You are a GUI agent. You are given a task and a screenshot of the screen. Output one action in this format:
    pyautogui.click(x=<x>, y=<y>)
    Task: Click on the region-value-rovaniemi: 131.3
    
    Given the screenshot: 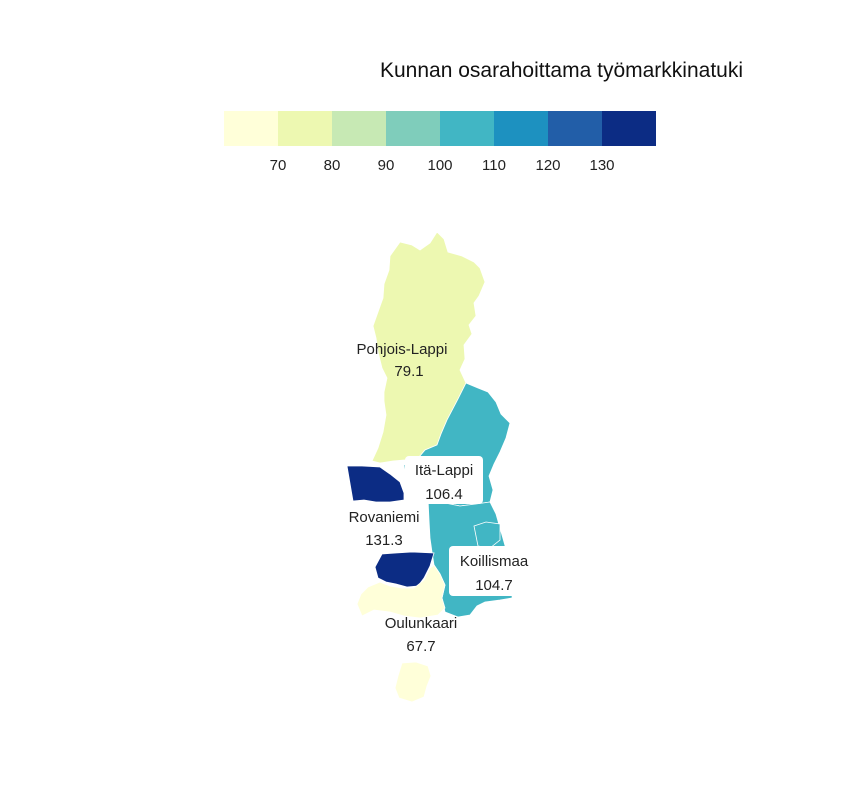 What is the action you would take?
    pyautogui.click(x=384, y=540)
    